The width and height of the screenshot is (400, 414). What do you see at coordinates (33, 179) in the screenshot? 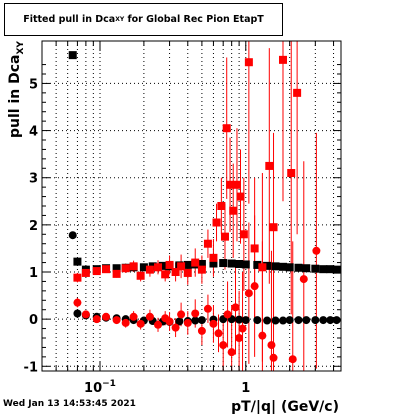
I see `y-tick-label: 3` at bounding box center [33, 179].